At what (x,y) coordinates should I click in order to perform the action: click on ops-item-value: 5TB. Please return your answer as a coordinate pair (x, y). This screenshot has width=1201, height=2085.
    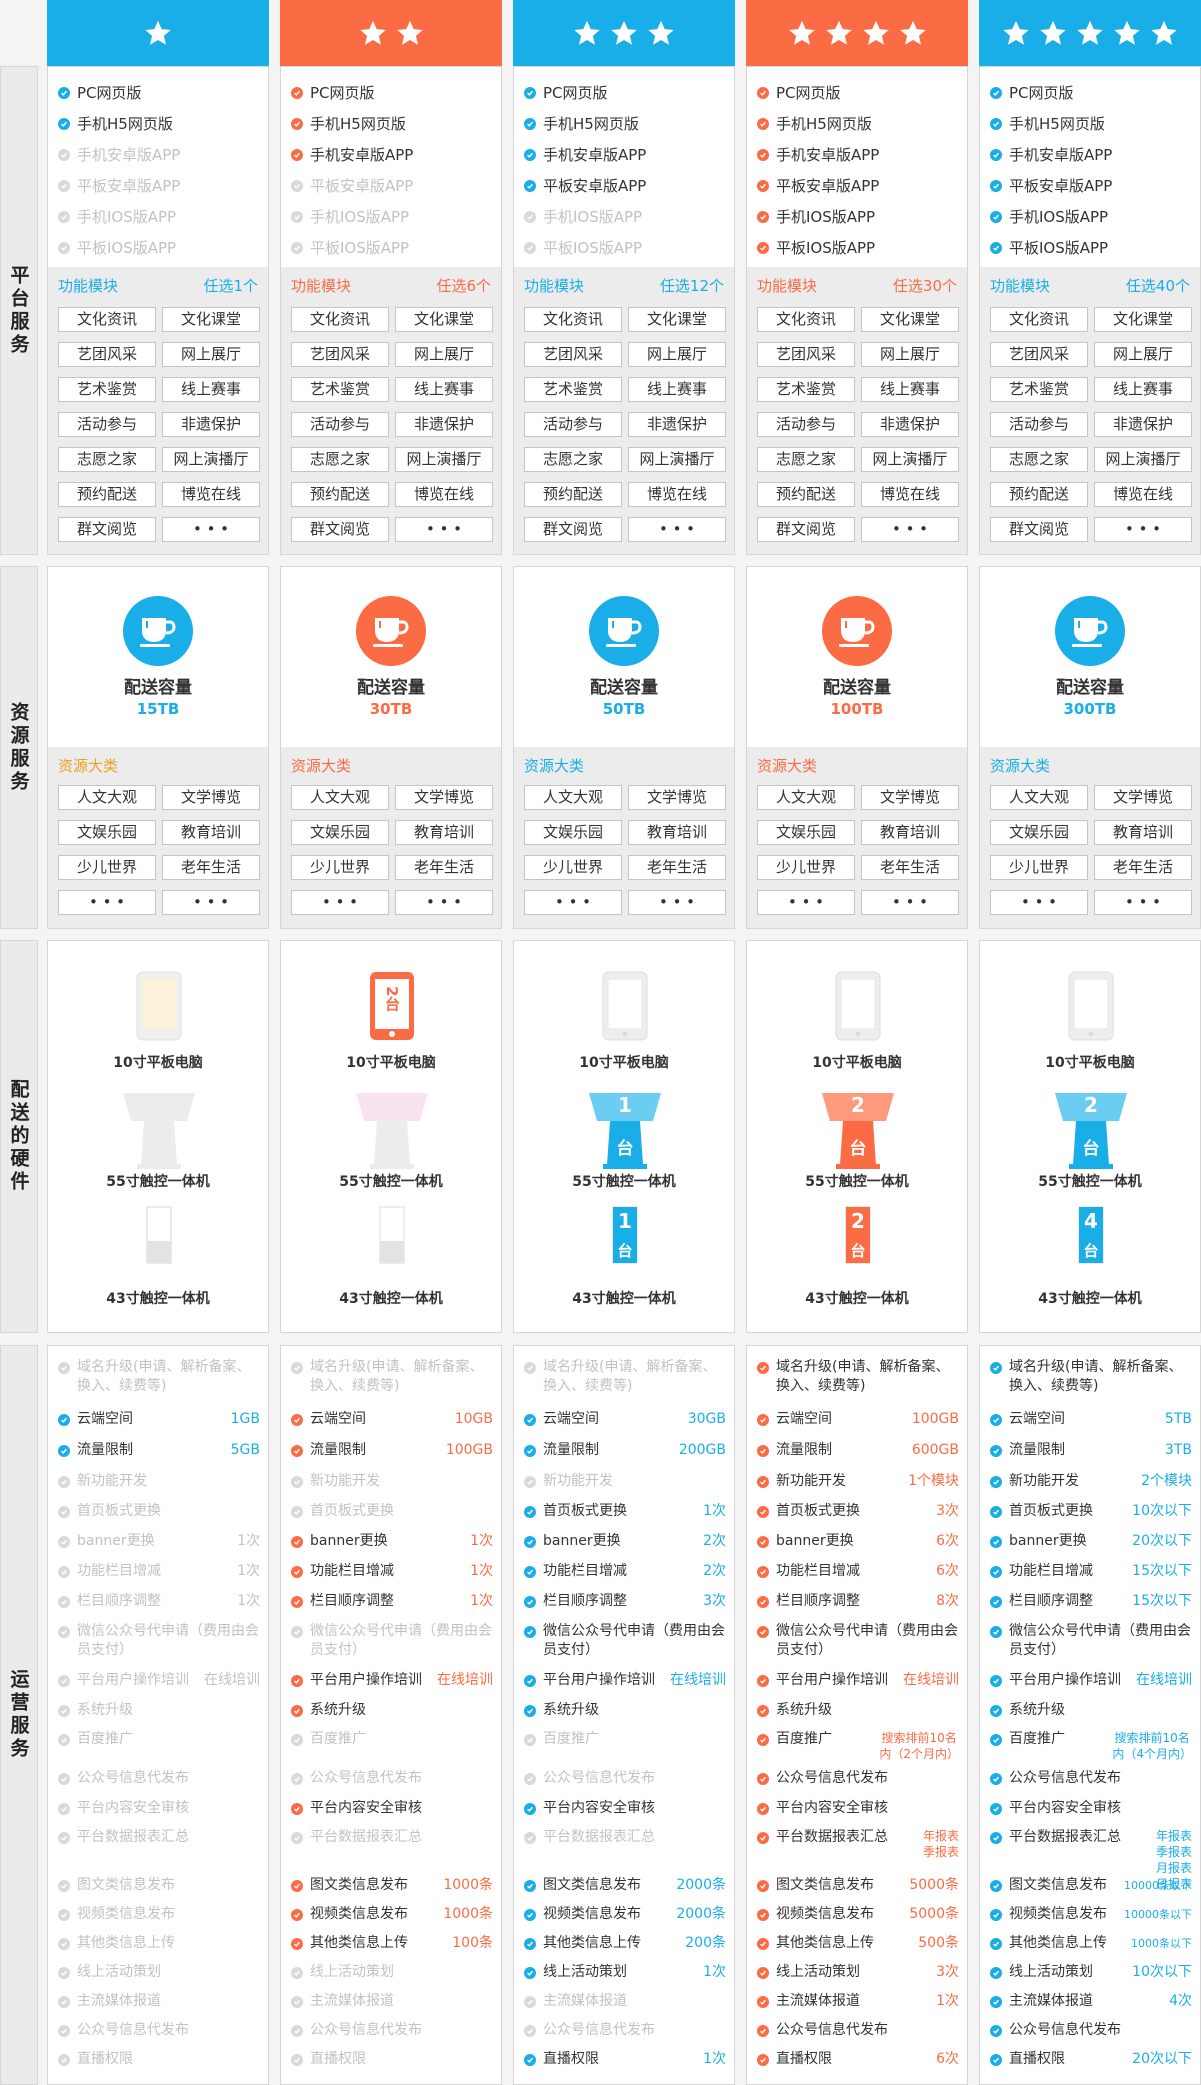
    Looking at the image, I should click on (1178, 1419).